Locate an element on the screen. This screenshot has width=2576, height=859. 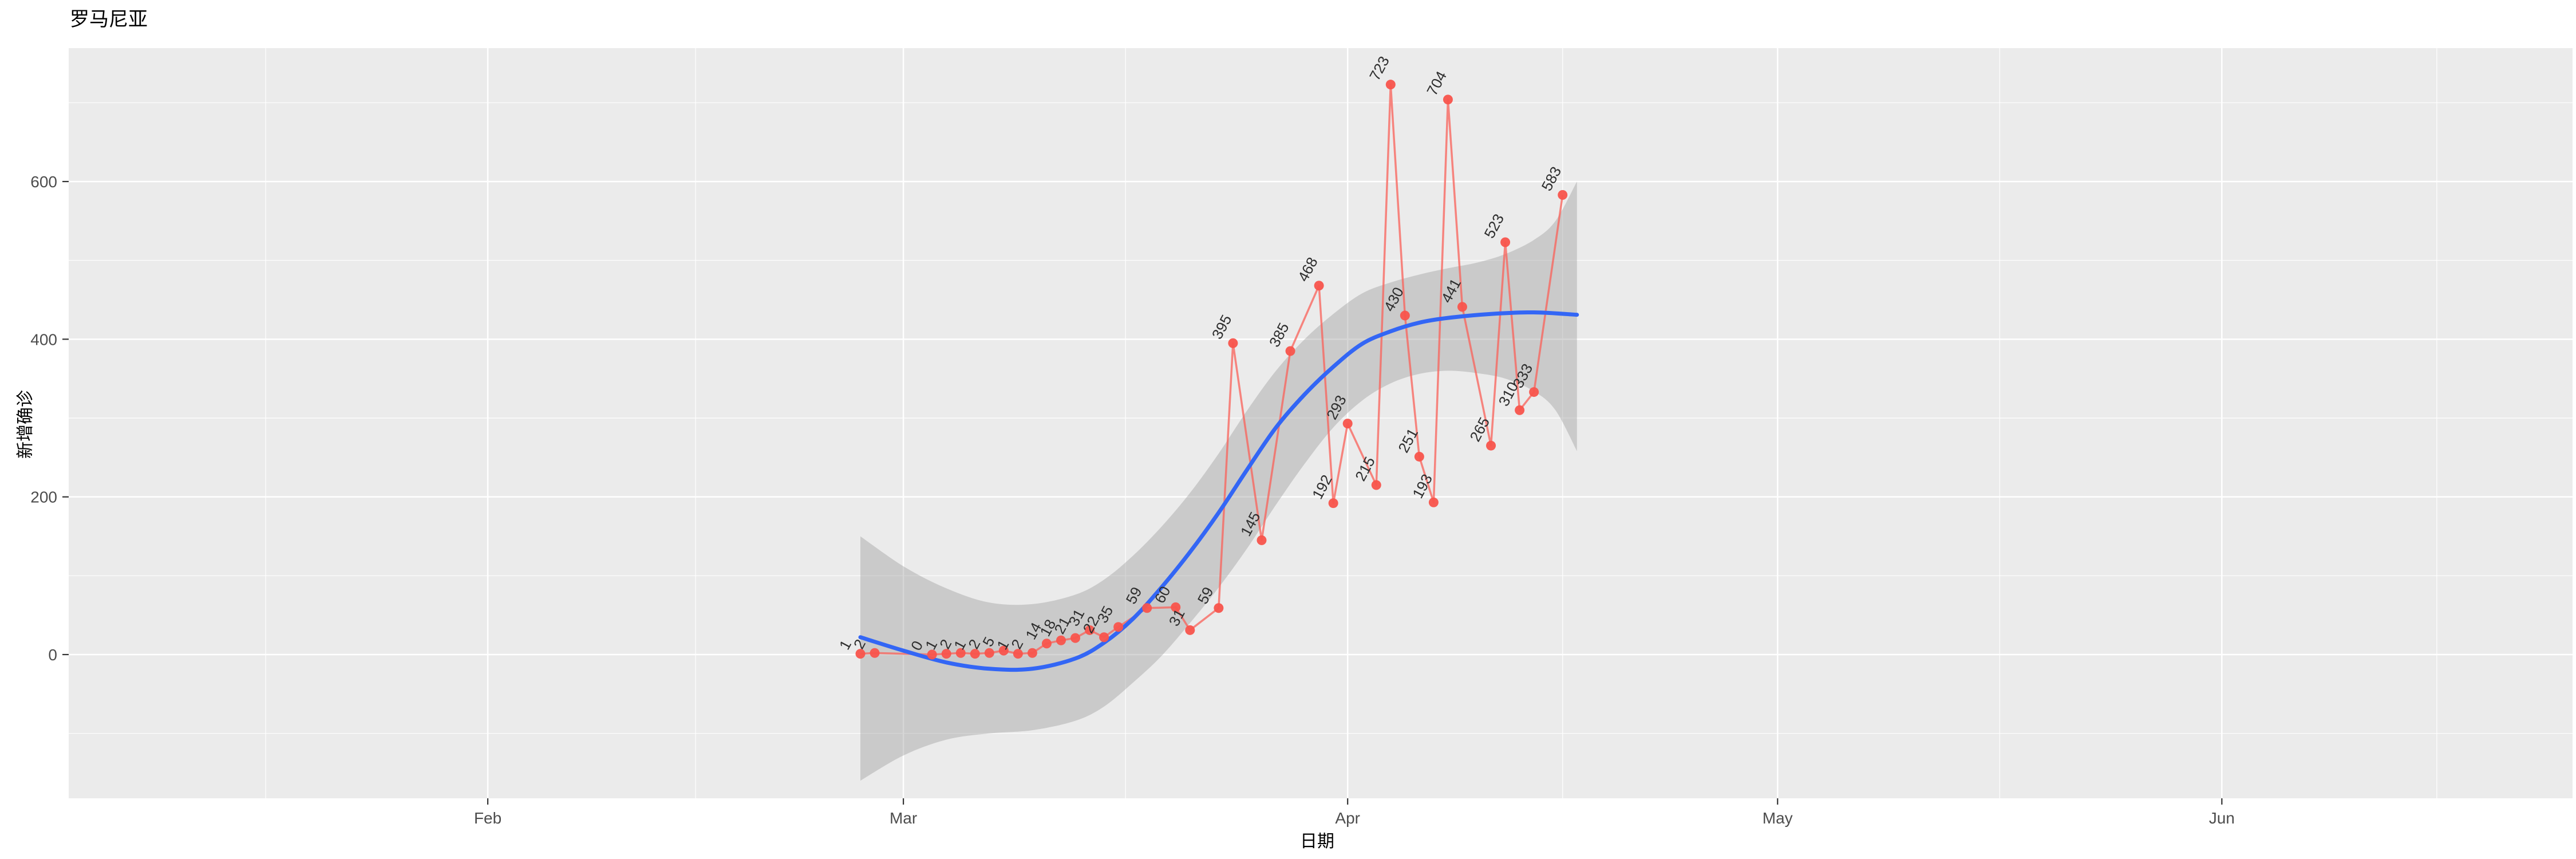
chart-title: 罗马尼亚 is located at coordinates (109, 19).